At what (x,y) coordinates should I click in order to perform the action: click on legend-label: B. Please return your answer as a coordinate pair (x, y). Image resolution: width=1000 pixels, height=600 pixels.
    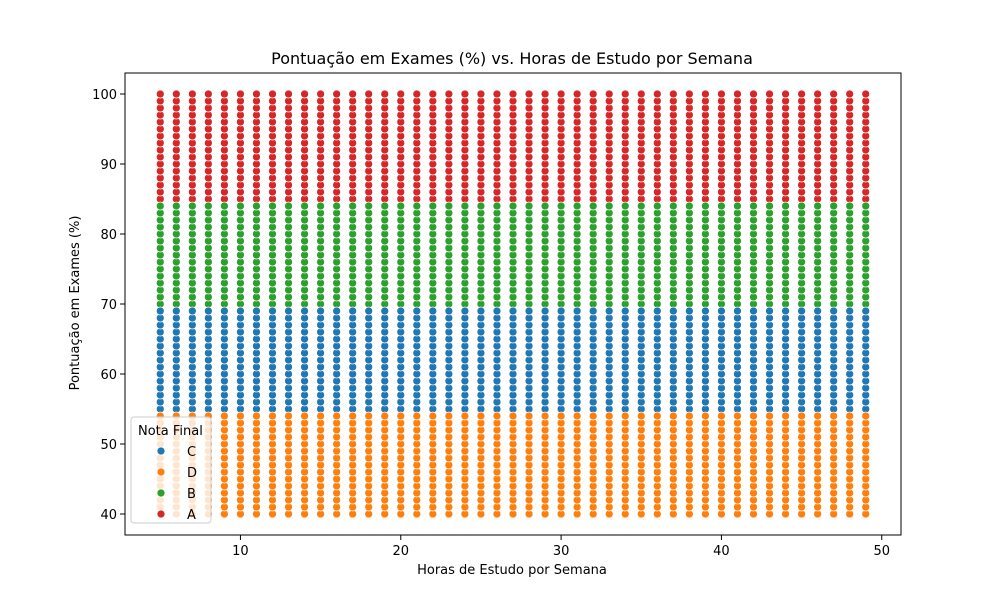
    Looking at the image, I should click on (191, 494).